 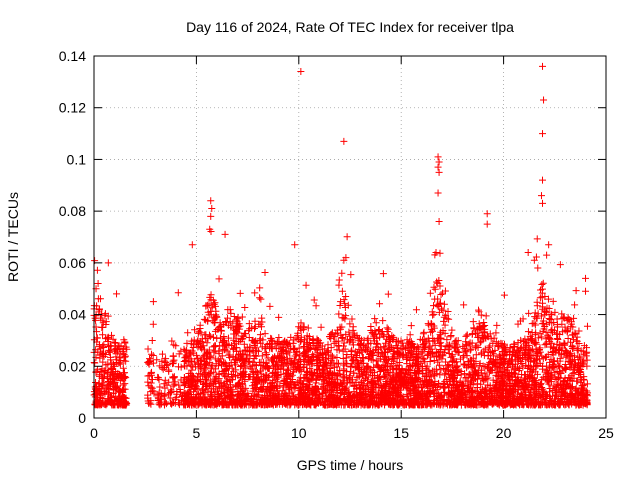 What do you see at coordinates (72, 263) in the screenshot?
I see `y-tick-label: 0.06` at bounding box center [72, 263].